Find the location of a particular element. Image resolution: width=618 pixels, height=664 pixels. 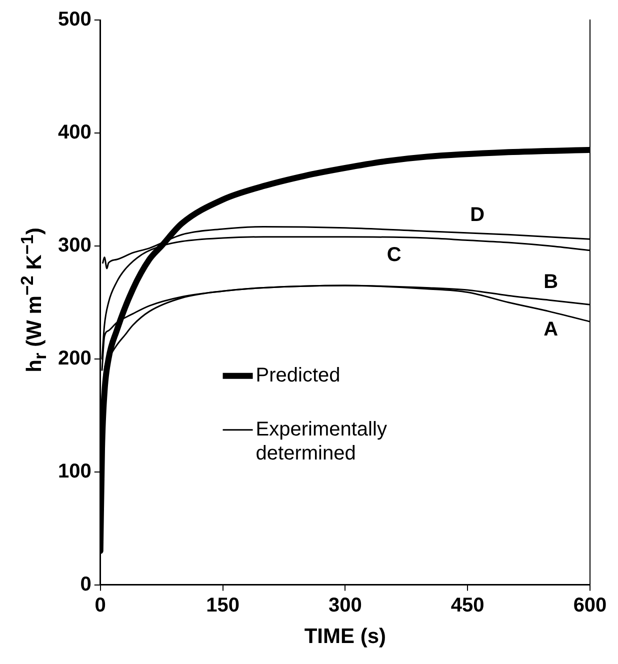

annotation: Experimentally determined is located at coordinates (321, 441).